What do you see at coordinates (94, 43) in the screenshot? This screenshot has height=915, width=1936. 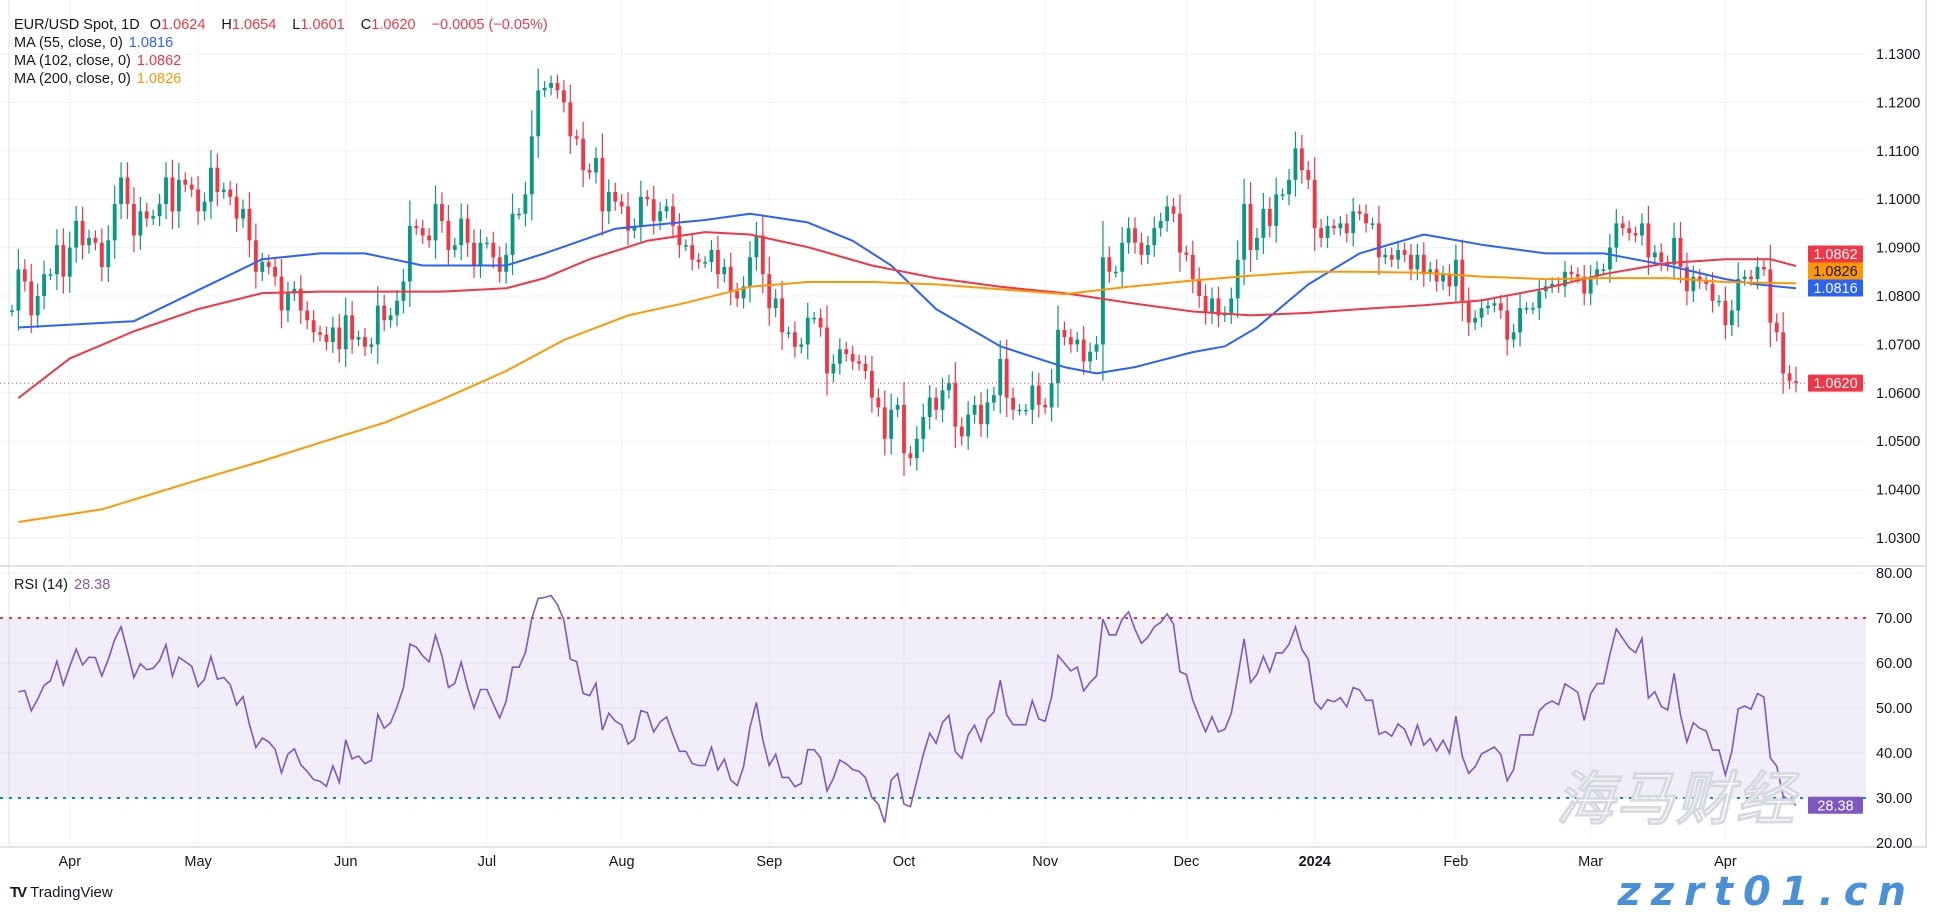 I see `ma55-legend: MA (55, close, 0) 1.0816` at bounding box center [94, 43].